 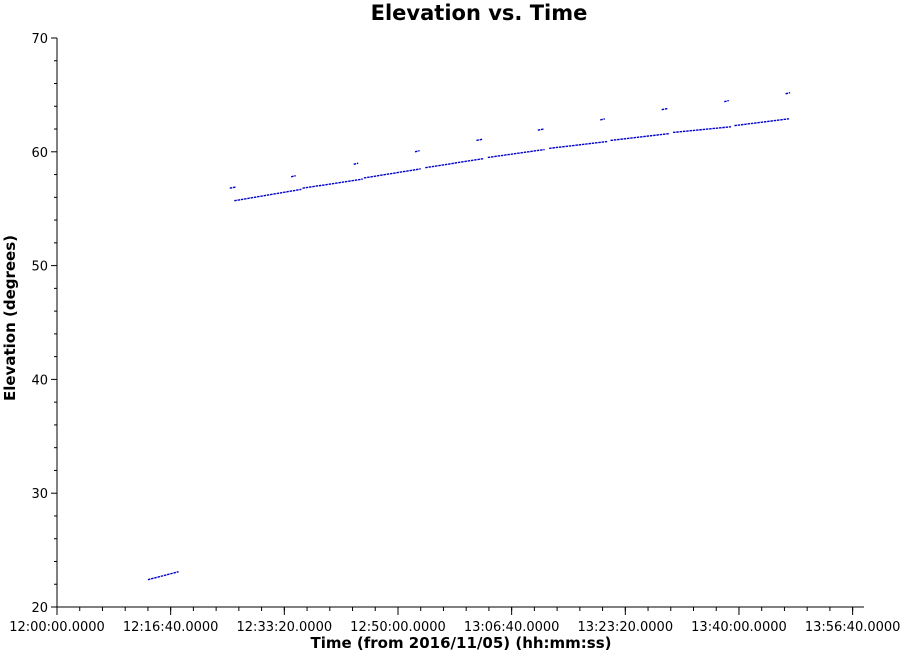 What do you see at coordinates (10, 318) in the screenshot?
I see `y-axis-label: Elevation (degrees)` at bounding box center [10, 318].